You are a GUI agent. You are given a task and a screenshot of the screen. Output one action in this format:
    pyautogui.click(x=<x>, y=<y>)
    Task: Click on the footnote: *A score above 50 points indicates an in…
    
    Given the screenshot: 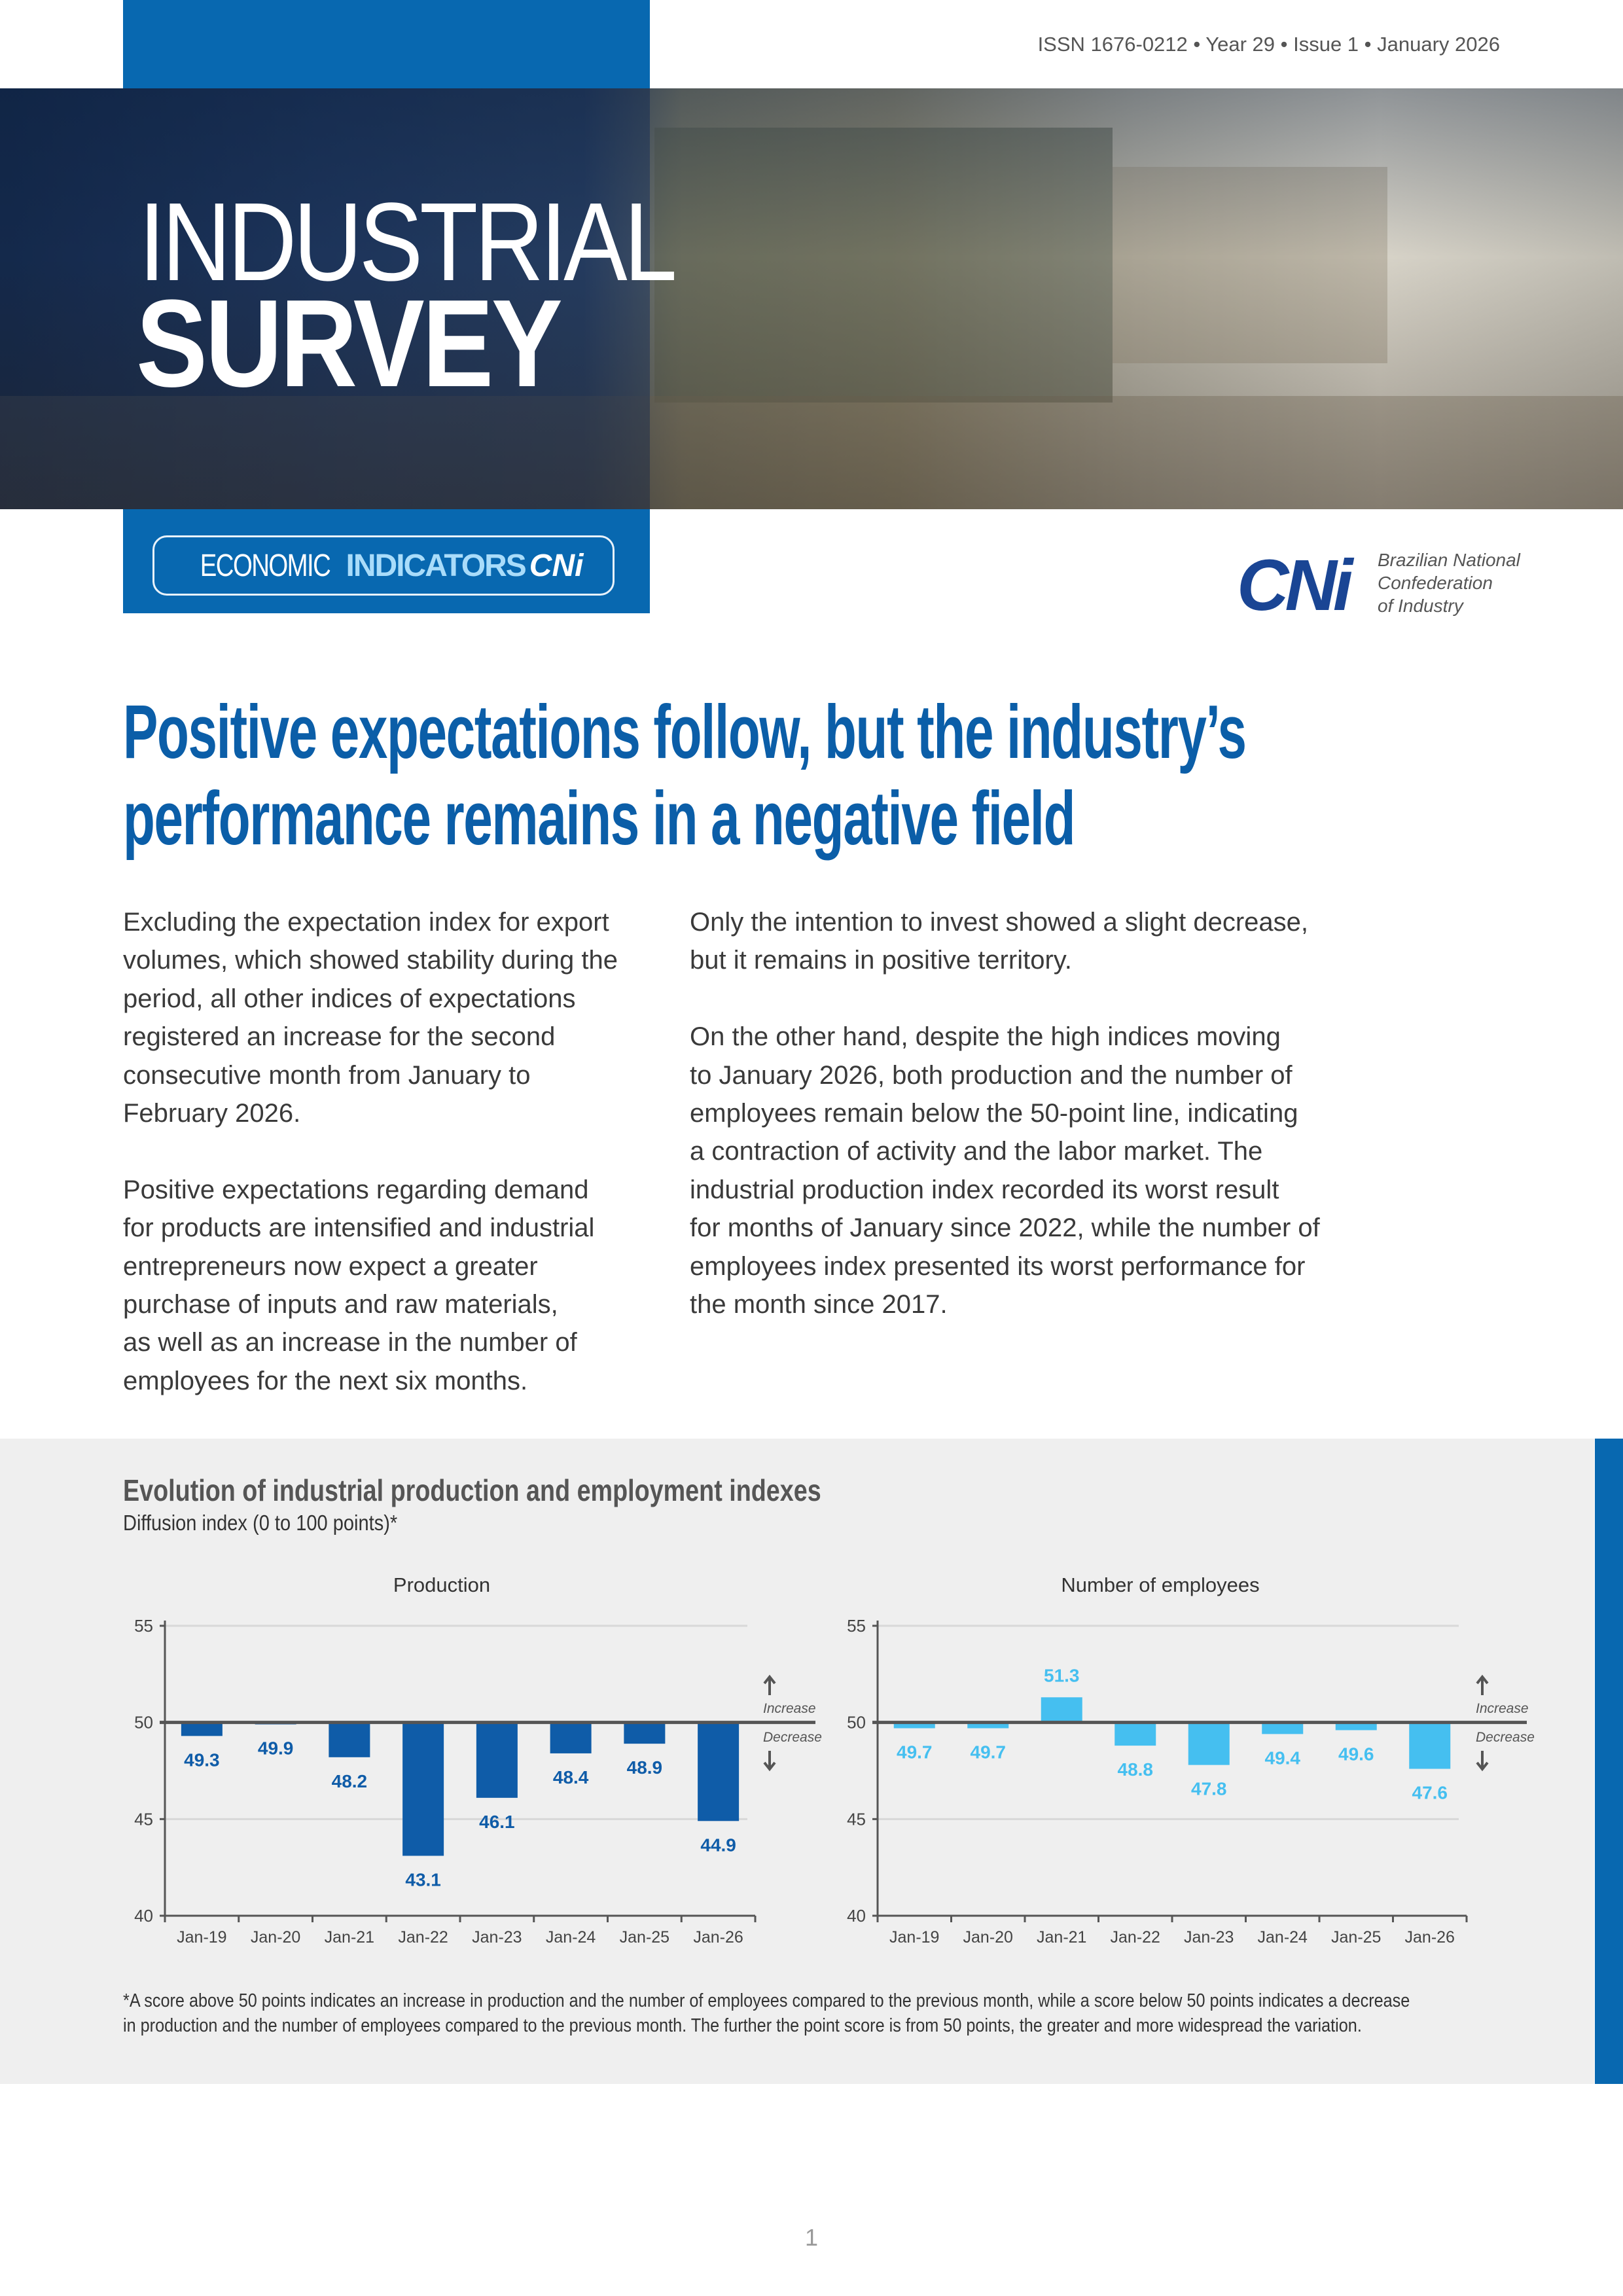 What is the action you would take?
    pyautogui.click(x=862, y=2013)
    